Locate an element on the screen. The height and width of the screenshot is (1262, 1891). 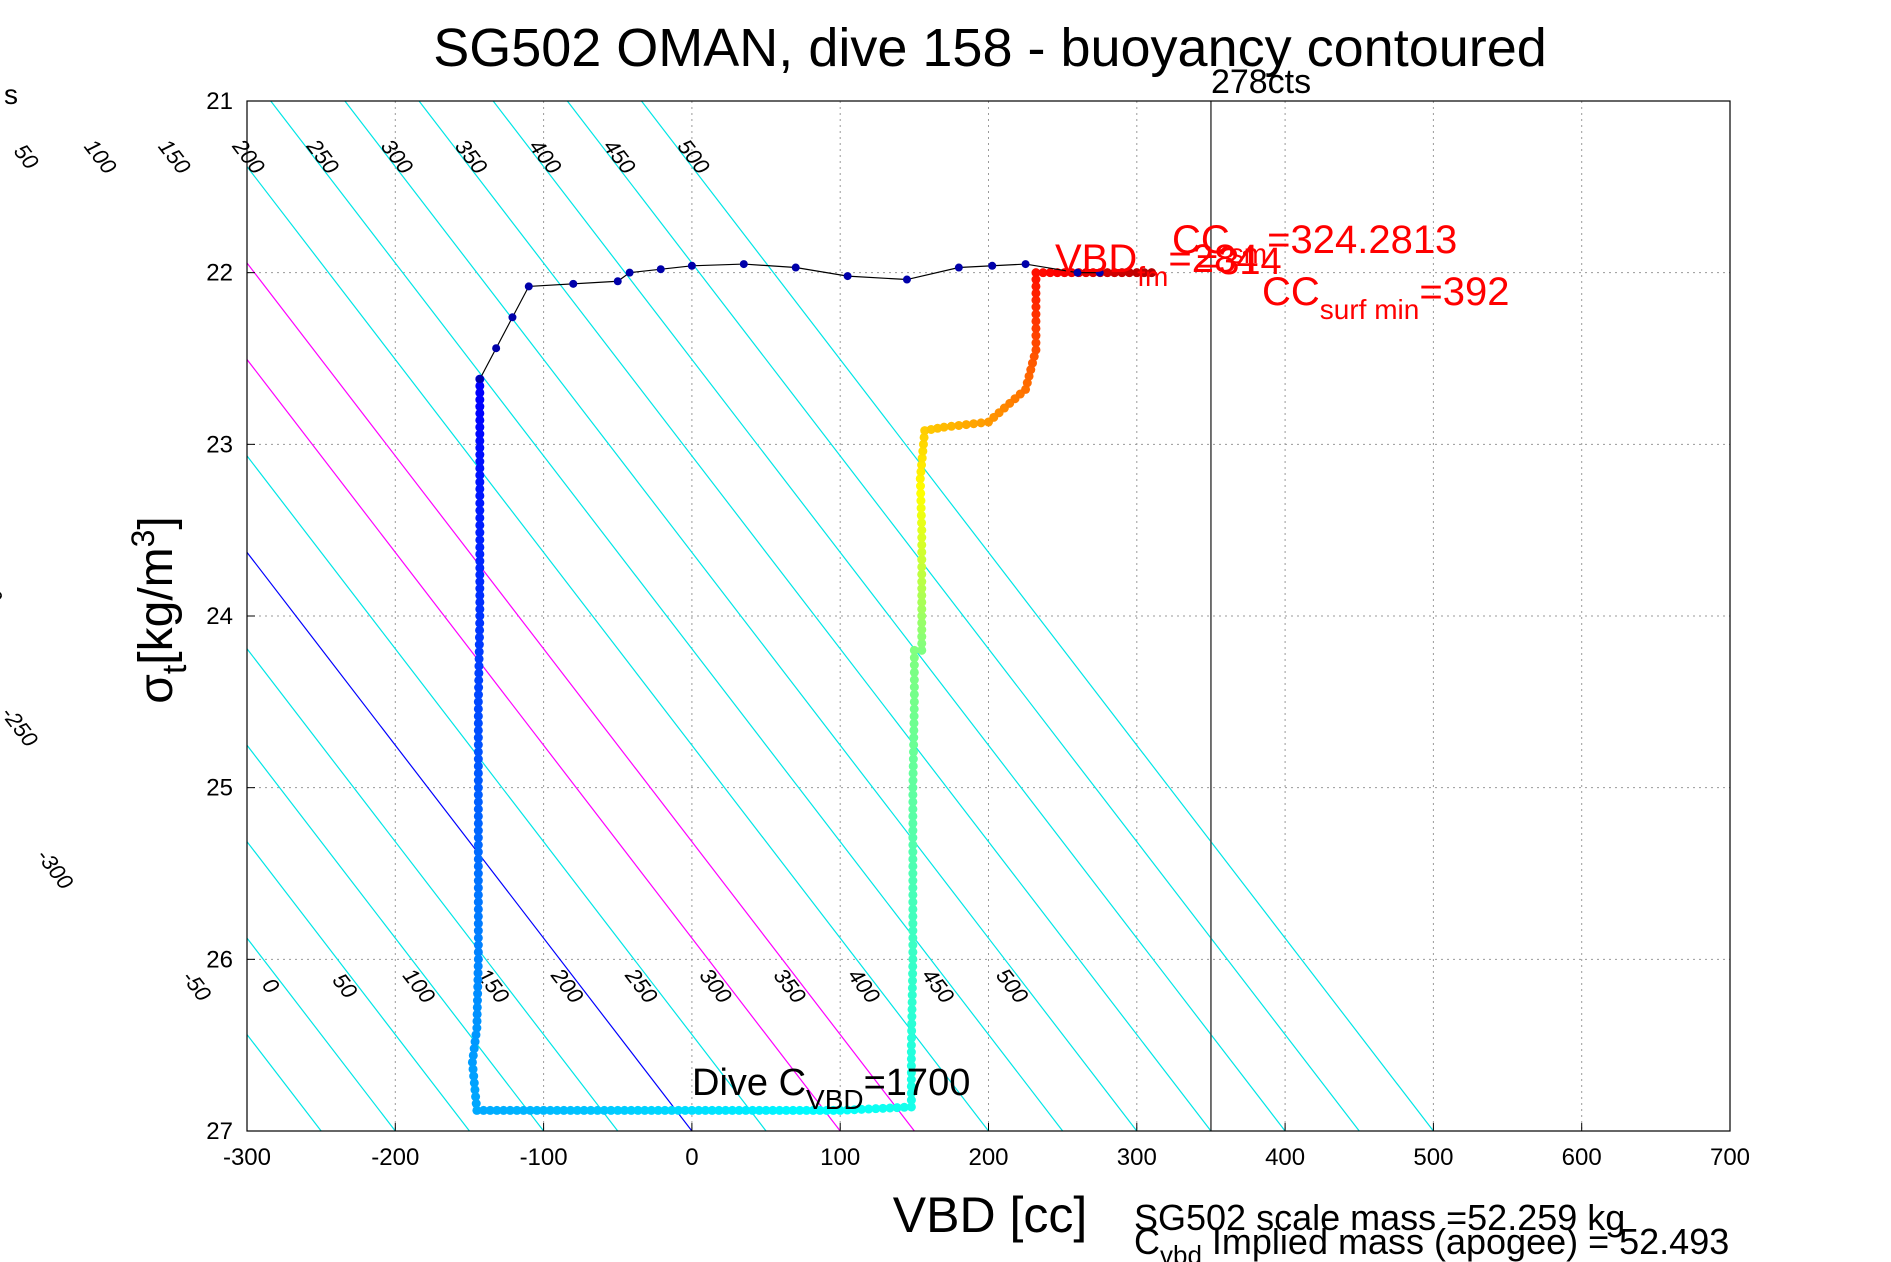
contour-label: -250 is located at coordinates (21, 726).